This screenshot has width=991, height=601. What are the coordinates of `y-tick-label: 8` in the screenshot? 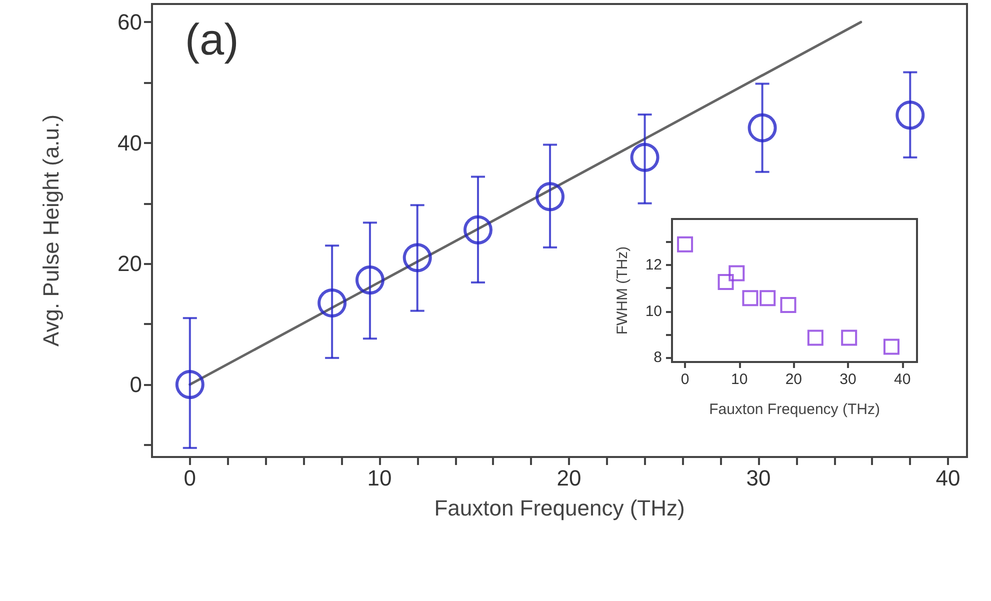 It's located at (658, 357).